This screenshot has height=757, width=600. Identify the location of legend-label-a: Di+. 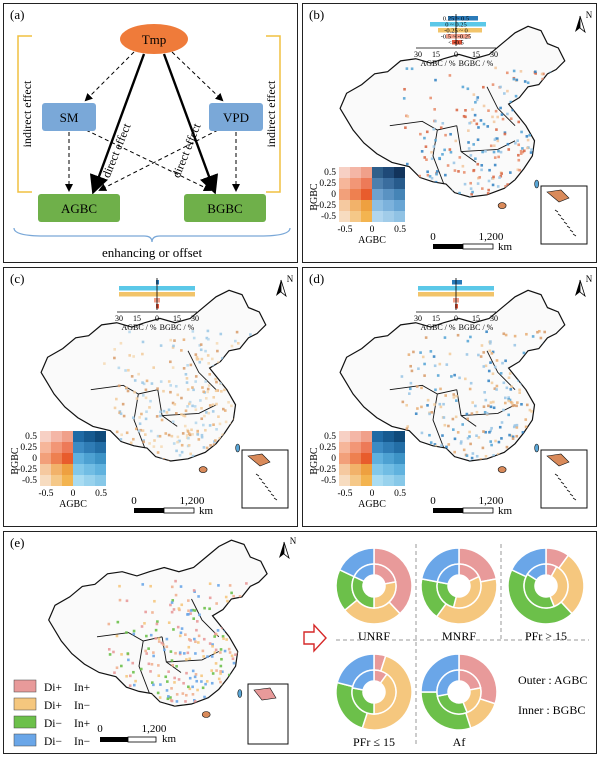
(53, 688).